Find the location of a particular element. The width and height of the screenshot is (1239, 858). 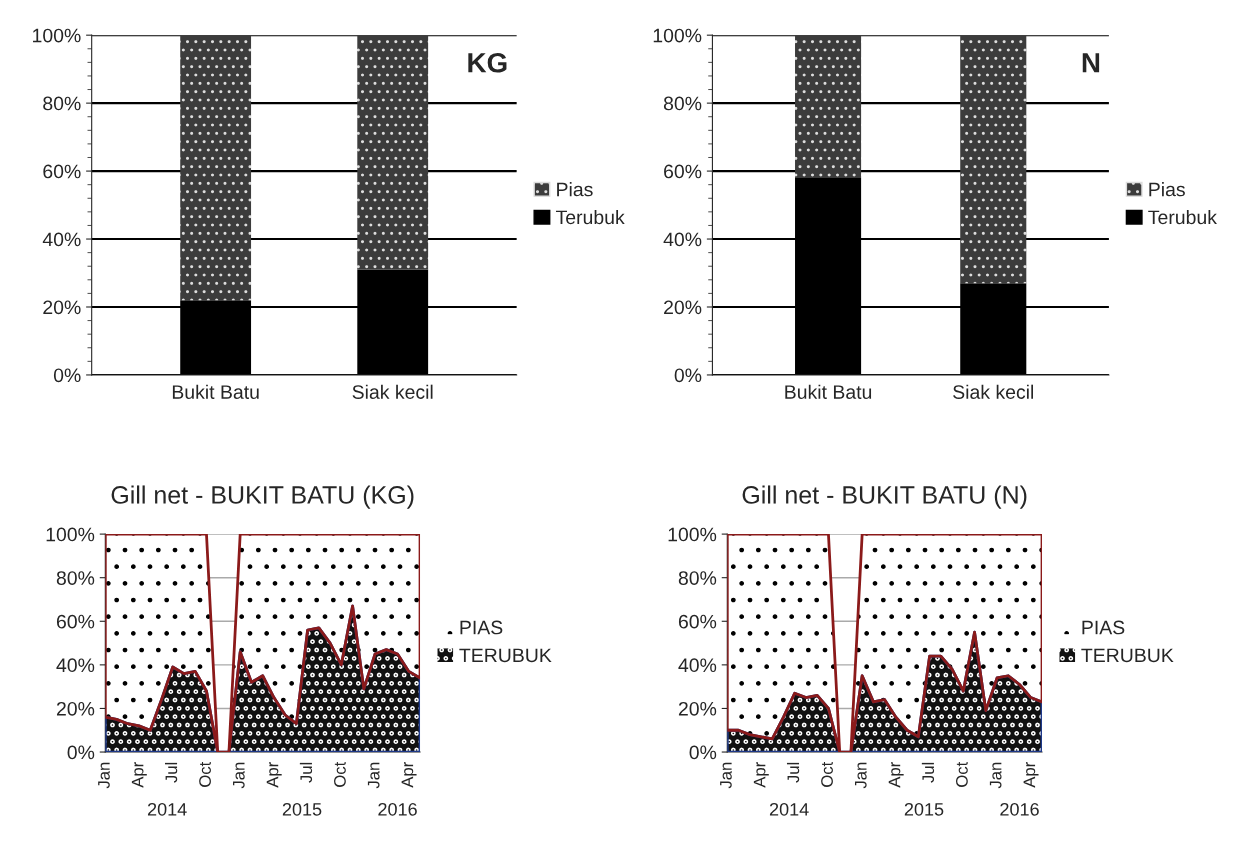

chart-title: Gill net - BUKIT BATU (N) is located at coordinates (884, 497).